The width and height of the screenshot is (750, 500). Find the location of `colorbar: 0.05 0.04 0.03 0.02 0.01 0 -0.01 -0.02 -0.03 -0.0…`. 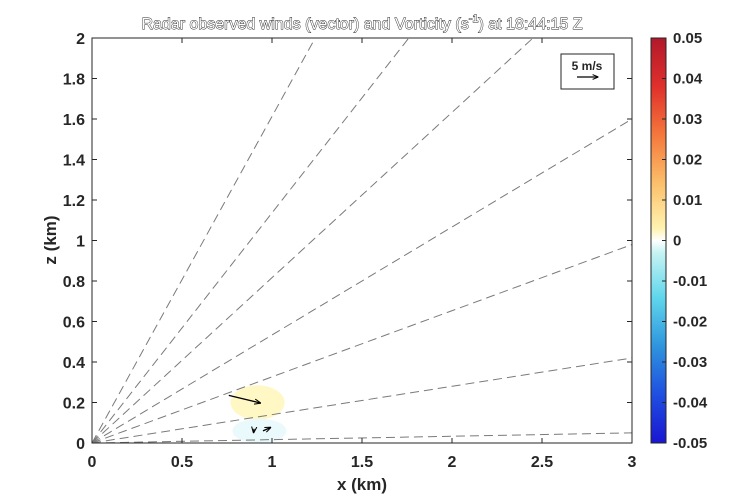

colorbar: 0.05 0.04 0.03 0.02 0.01 0 -0.01 -0.02 -0.03 -0.0… is located at coordinates (679, 241).